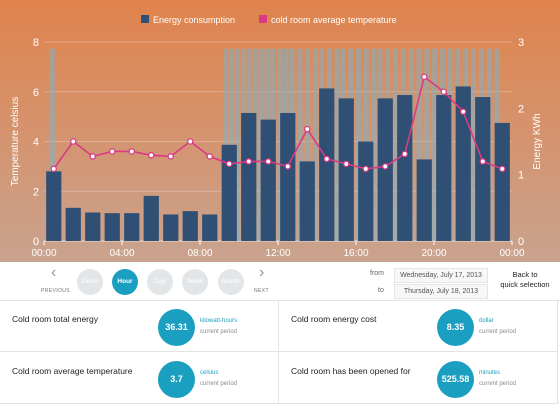 Image resolution: width=560 pixels, height=405 pixels. What do you see at coordinates (121, 253) in the screenshot?
I see `x-tick-label: 04:00` at bounding box center [121, 253].